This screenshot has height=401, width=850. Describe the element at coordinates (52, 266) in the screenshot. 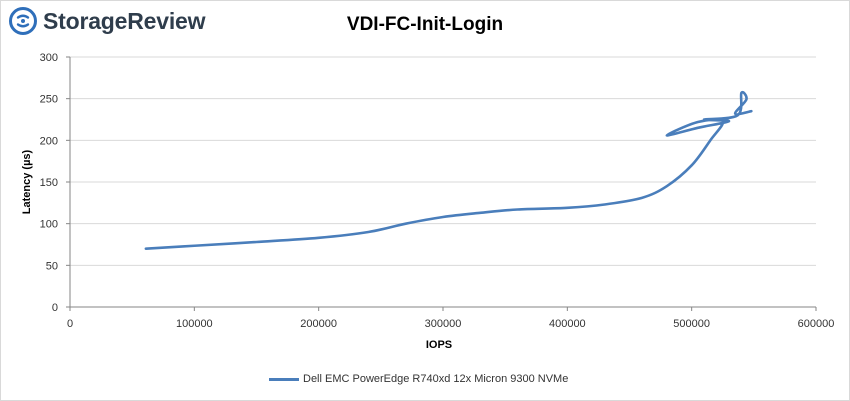

I see `y-tick-label: 50` at that location.